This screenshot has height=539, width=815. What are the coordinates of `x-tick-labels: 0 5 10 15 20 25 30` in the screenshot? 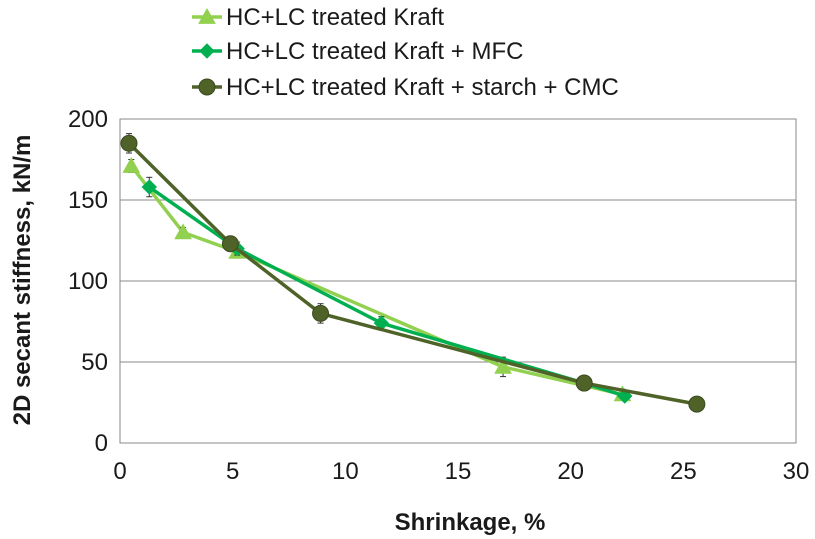 It's located at (461, 471).